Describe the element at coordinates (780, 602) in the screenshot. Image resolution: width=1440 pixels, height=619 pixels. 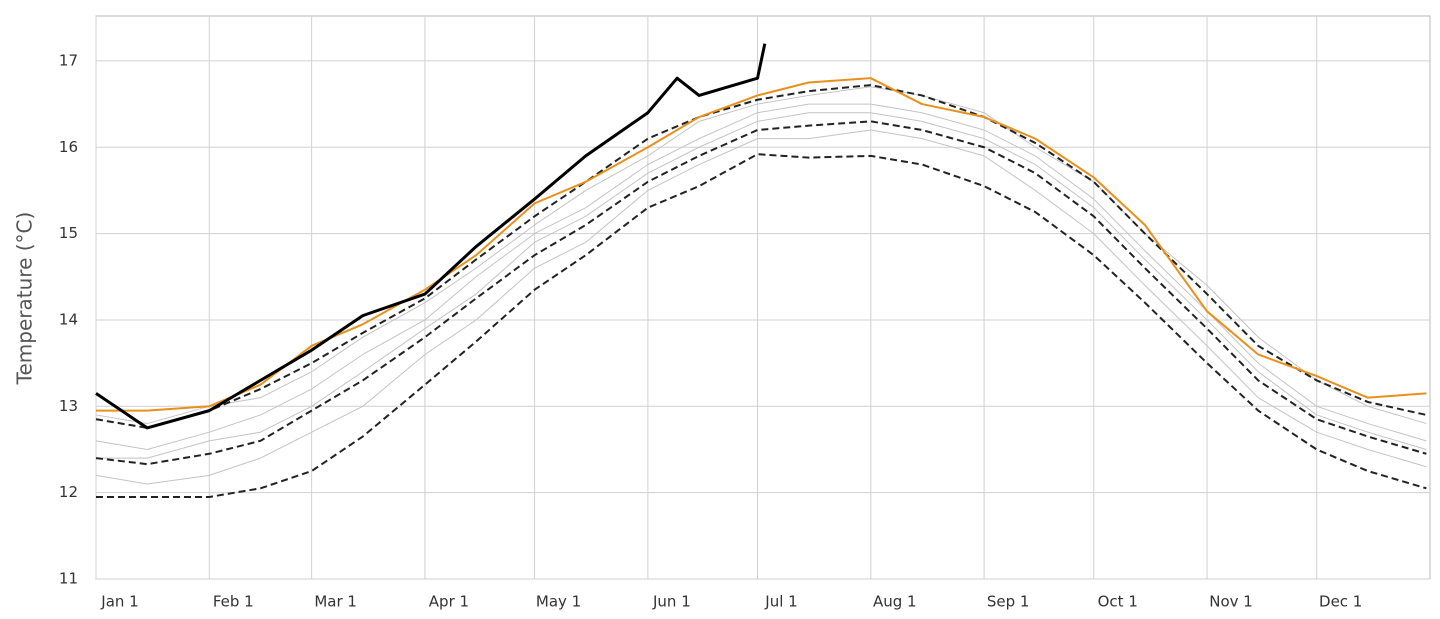
I see `x-tick-label: Jul 1` at that location.